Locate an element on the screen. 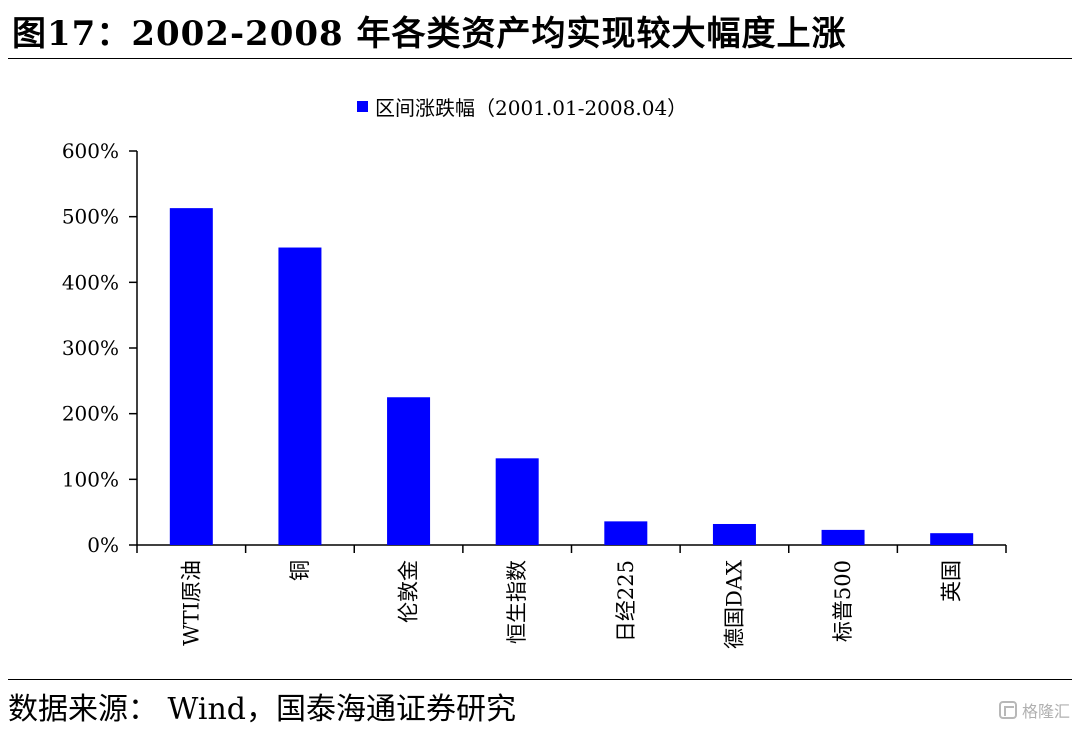 The width and height of the screenshot is (1080, 729). source-note: 数据来源： Wind，国泰海通证券研究 is located at coordinates (262, 709).